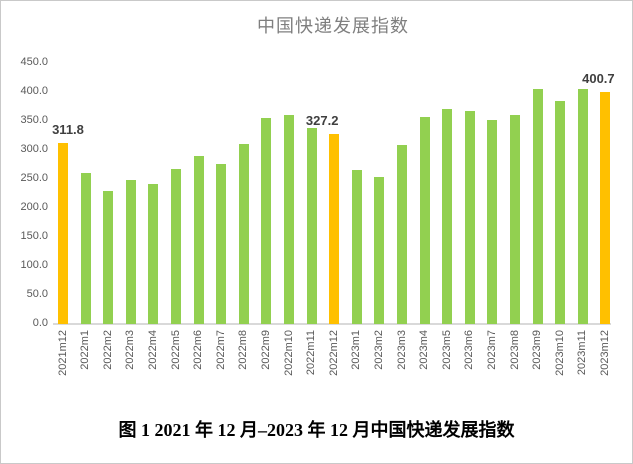 This screenshot has width=633, height=464. I want to click on y-tick-label: 50.0, so click(37, 294).